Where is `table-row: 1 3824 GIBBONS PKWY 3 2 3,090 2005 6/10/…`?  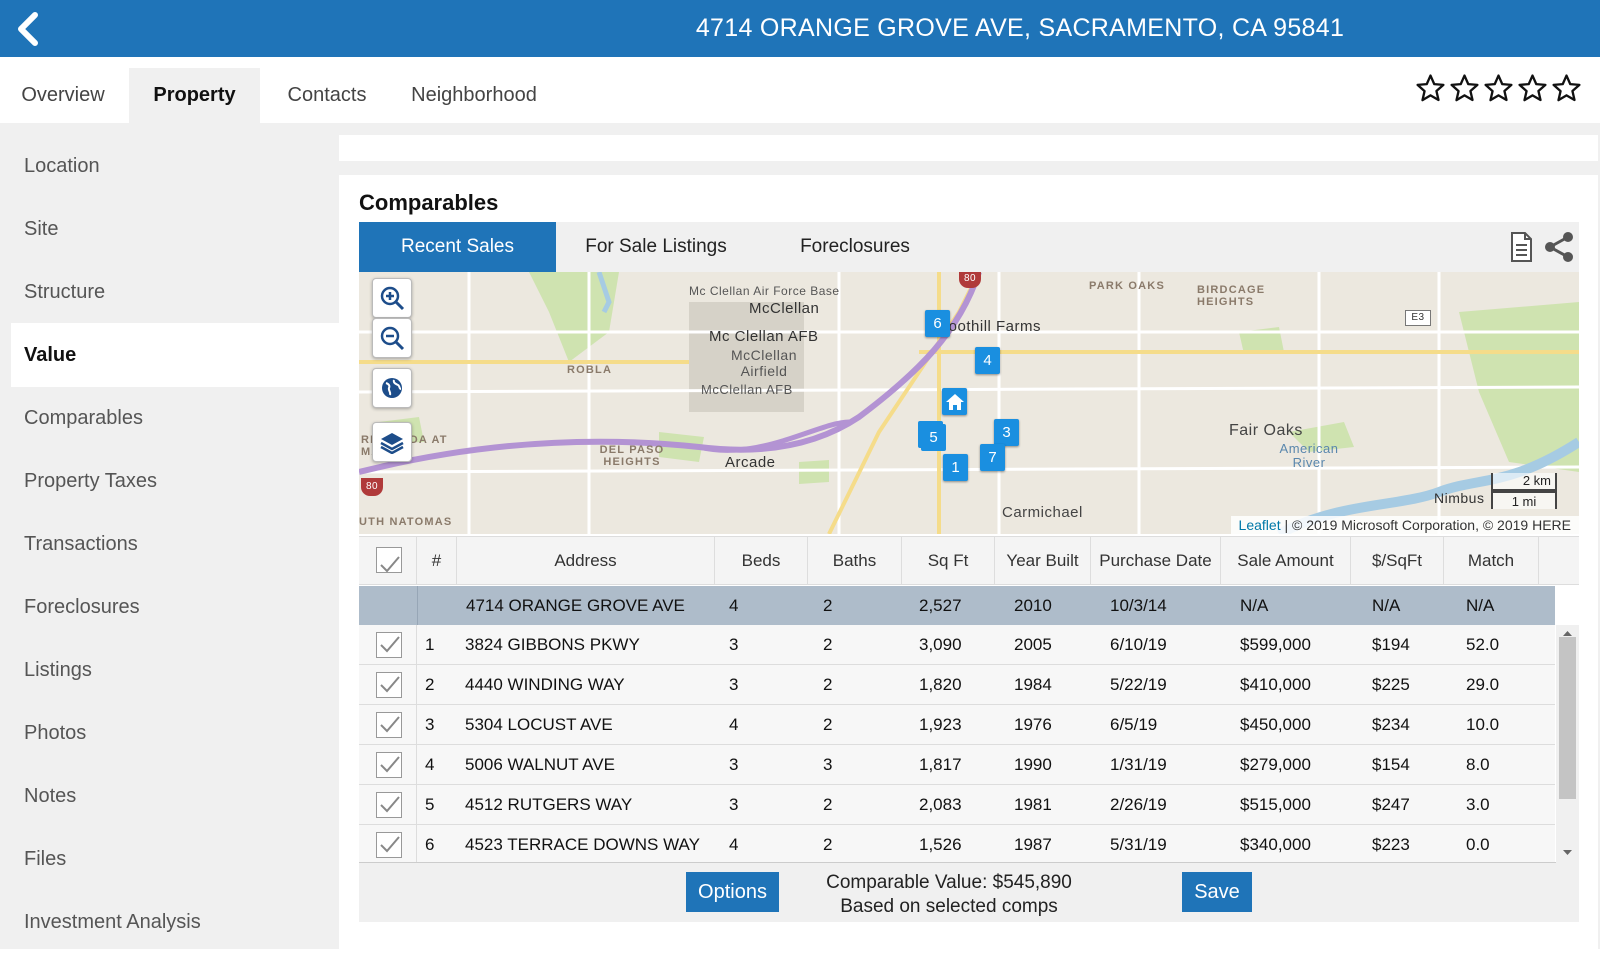 table-row: 1 3824 GIBBONS PKWY 3 2 3,090 2005 6/10/… is located at coordinates (957, 645).